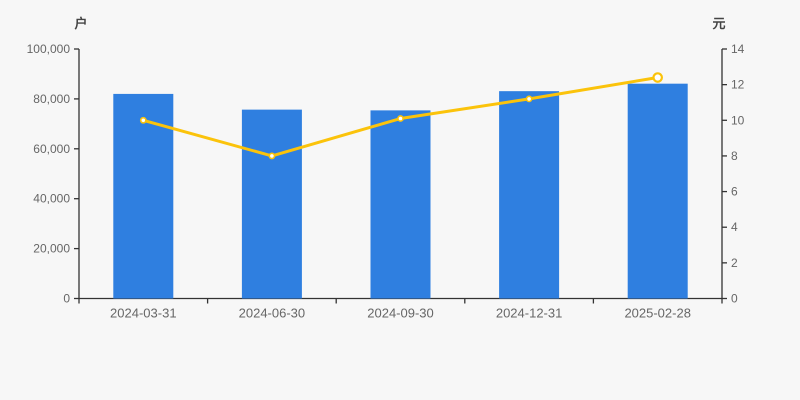 This screenshot has height=400, width=800. What do you see at coordinates (53, 174) in the screenshot?
I see `left-axis-ticks: 100,000 80,000 60,000 40,000 20,000 0` at bounding box center [53, 174].